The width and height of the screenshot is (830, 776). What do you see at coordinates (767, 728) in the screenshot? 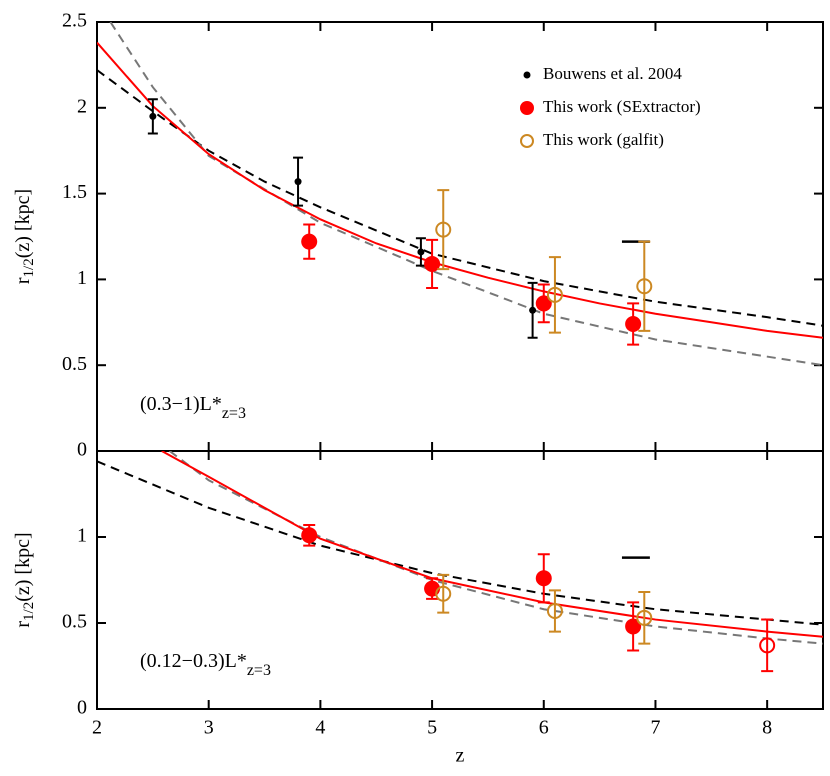
I see `x-tick-label: 8` at bounding box center [767, 728].